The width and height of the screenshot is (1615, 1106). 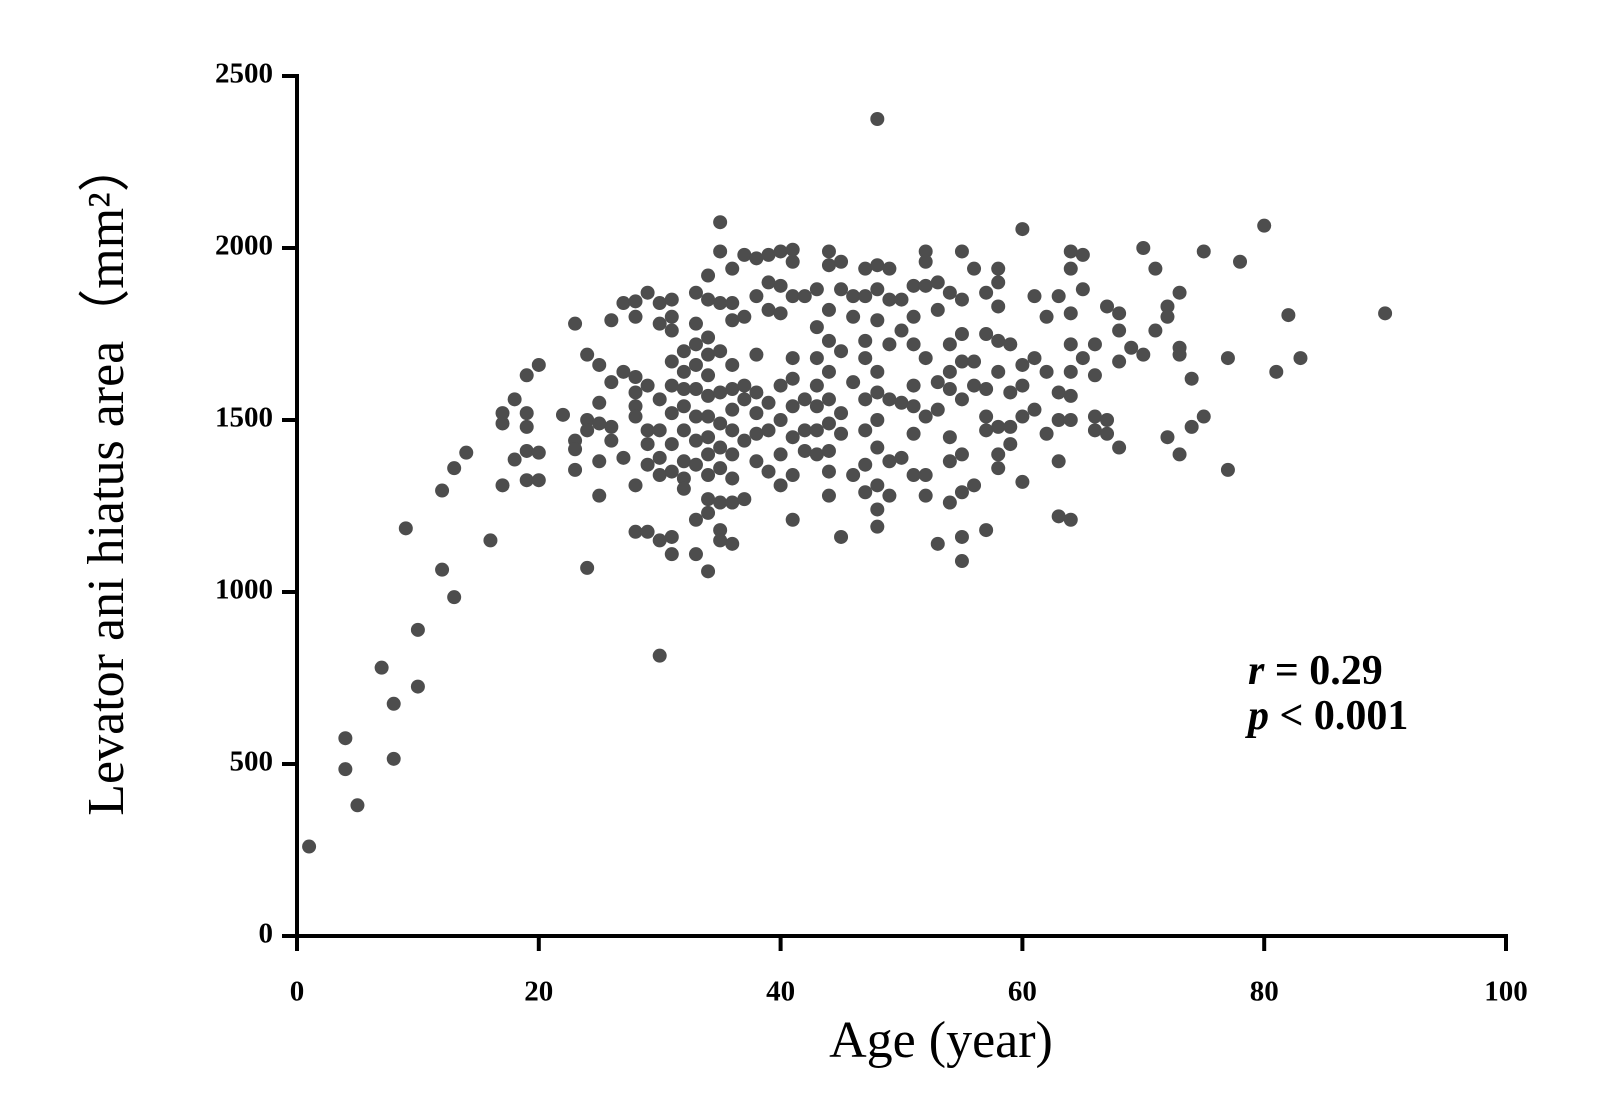 What do you see at coordinates (244, 418) in the screenshot?
I see `y-tick-label: 1500` at bounding box center [244, 418].